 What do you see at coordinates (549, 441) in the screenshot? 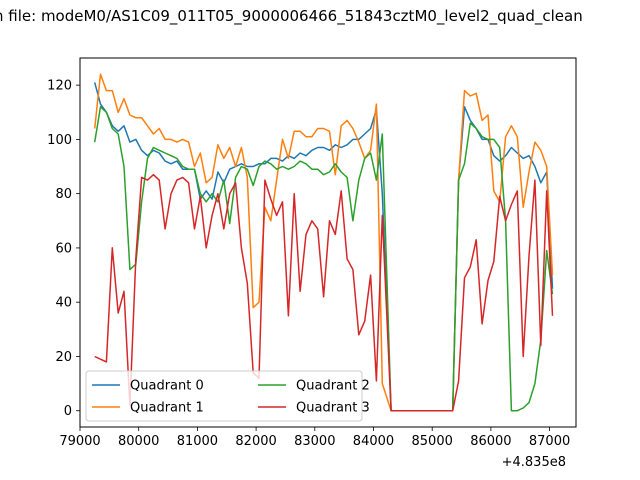
I see `x-tick-label: 87000` at bounding box center [549, 441].